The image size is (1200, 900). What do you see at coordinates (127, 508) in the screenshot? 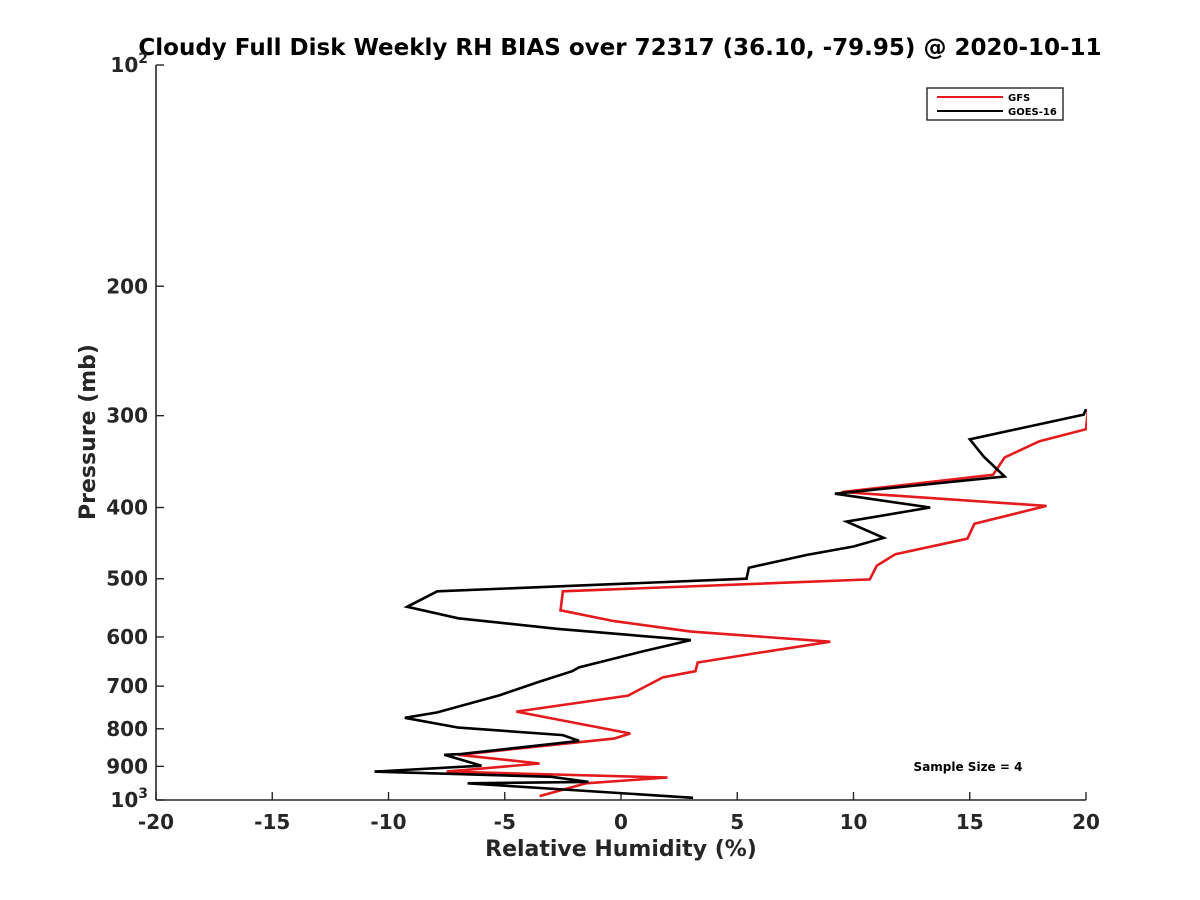
I see `y-tick-label: 400` at bounding box center [127, 508].